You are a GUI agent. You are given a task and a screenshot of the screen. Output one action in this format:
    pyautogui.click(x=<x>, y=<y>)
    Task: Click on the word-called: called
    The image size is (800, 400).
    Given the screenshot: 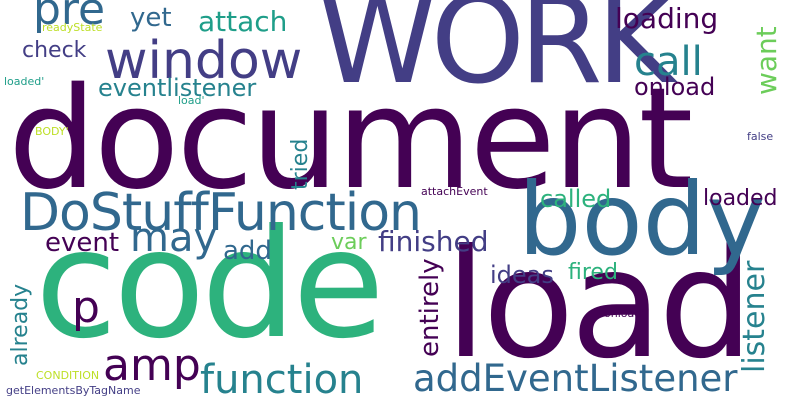 What is the action you would take?
    pyautogui.click(x=576, y=199)
    